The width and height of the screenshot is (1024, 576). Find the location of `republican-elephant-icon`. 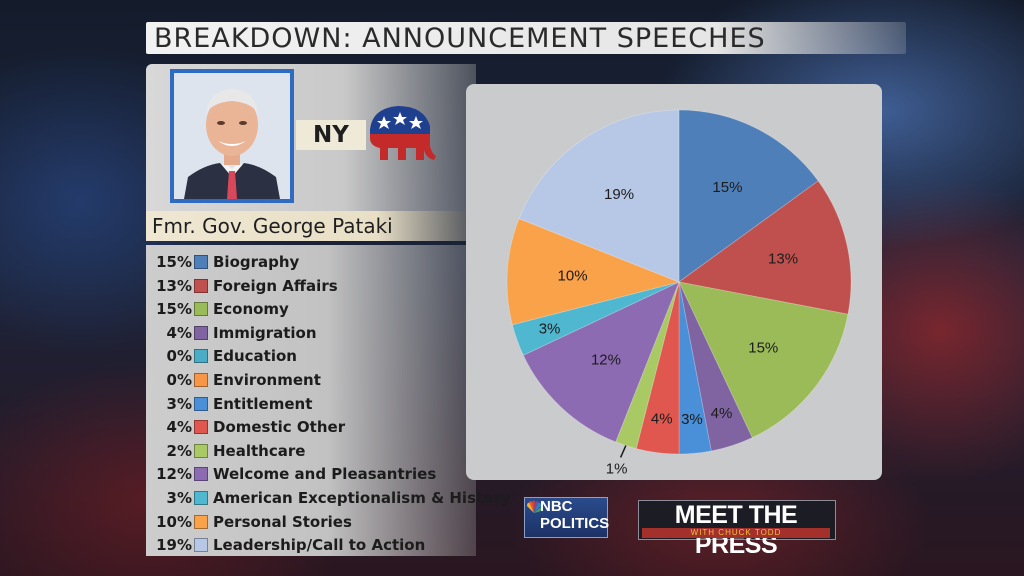

republican-elephant-icon is located at coordinates (403, 133).